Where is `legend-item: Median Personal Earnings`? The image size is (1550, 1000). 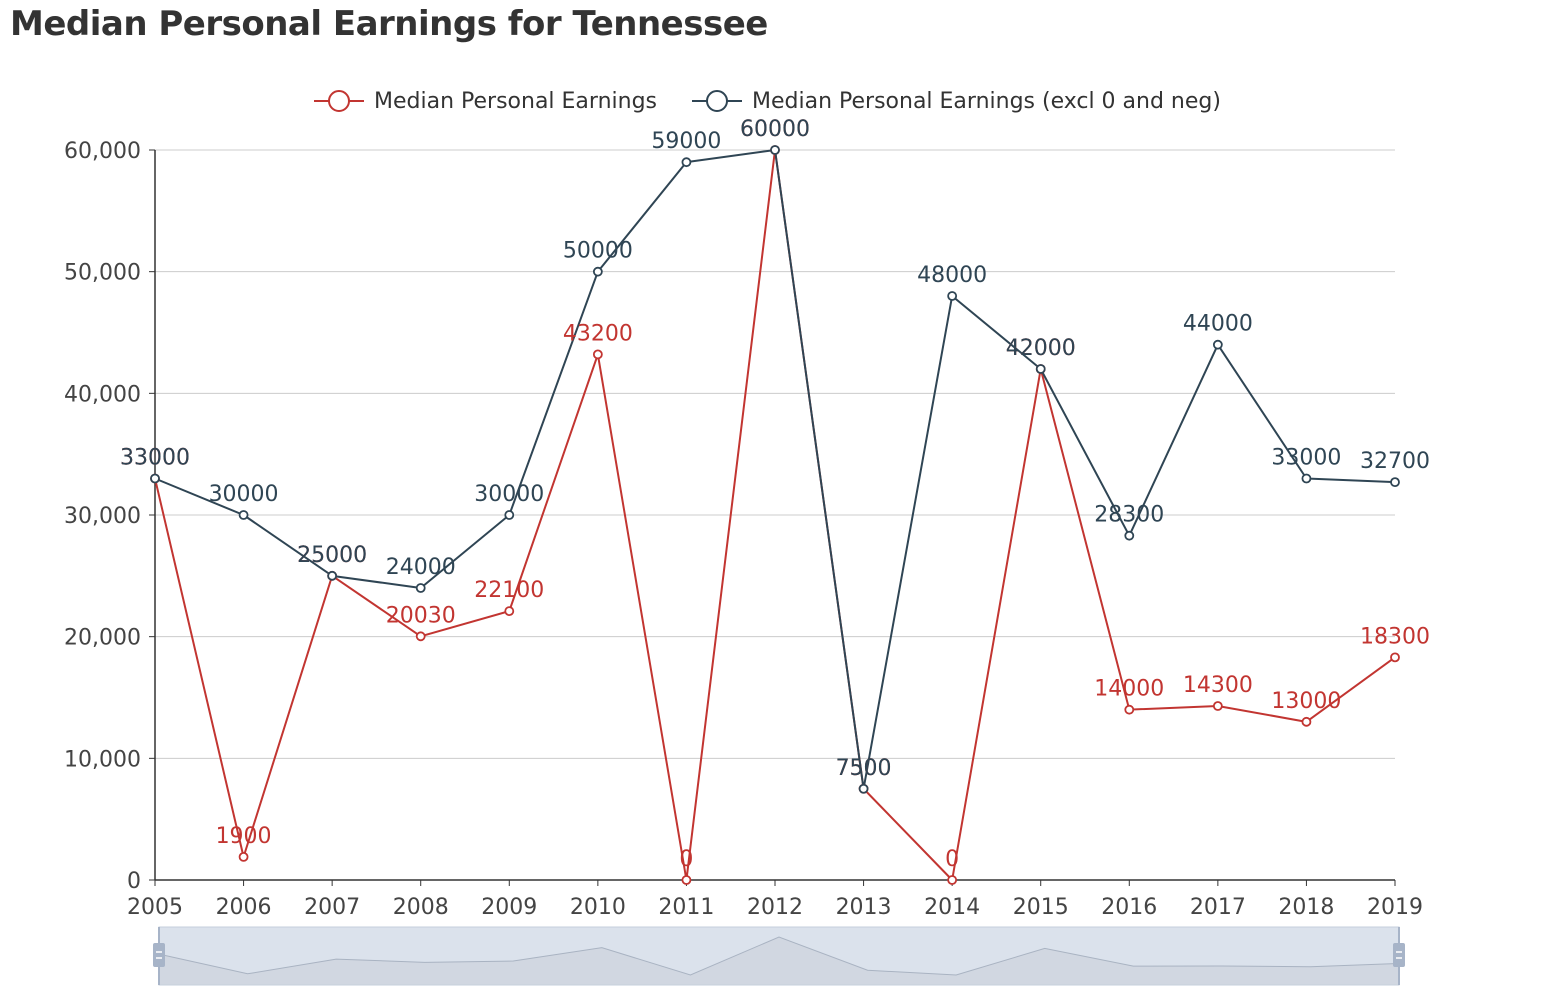 legend-item: Median Personal Earnings is located at coordinates (485, 101).